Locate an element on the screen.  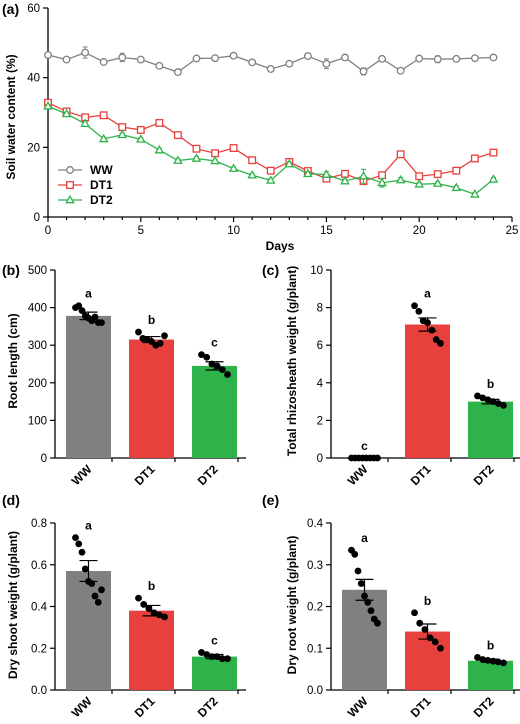
chart-a-x-tick-label: 5 is located at coordinates (141, 231).